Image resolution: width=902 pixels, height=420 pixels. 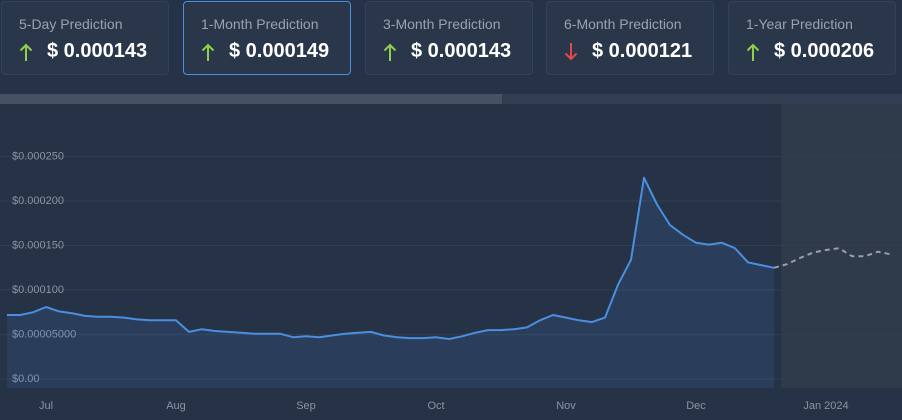 What do you see at coordinates (825, 406) in the screenshot?
I see `x-tick-label: Jan 2024` at bounding box center [825, 406].